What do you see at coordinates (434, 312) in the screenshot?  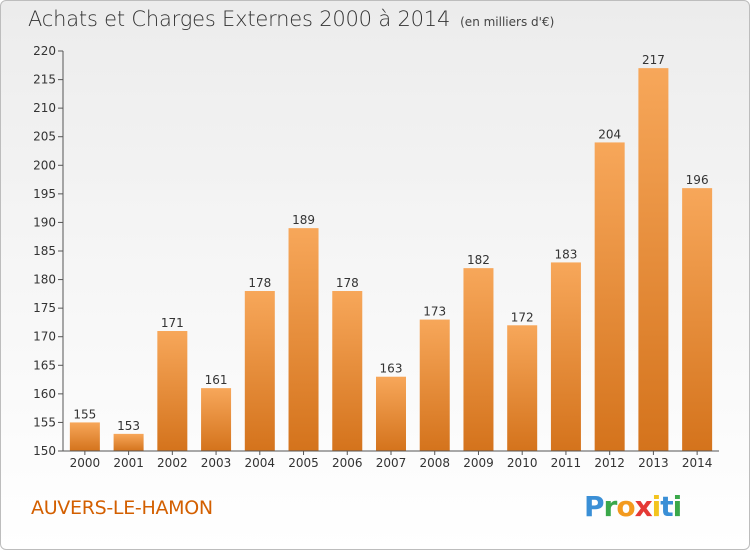 I see `bar-value-label: 173` at bounding box center [434, 312].